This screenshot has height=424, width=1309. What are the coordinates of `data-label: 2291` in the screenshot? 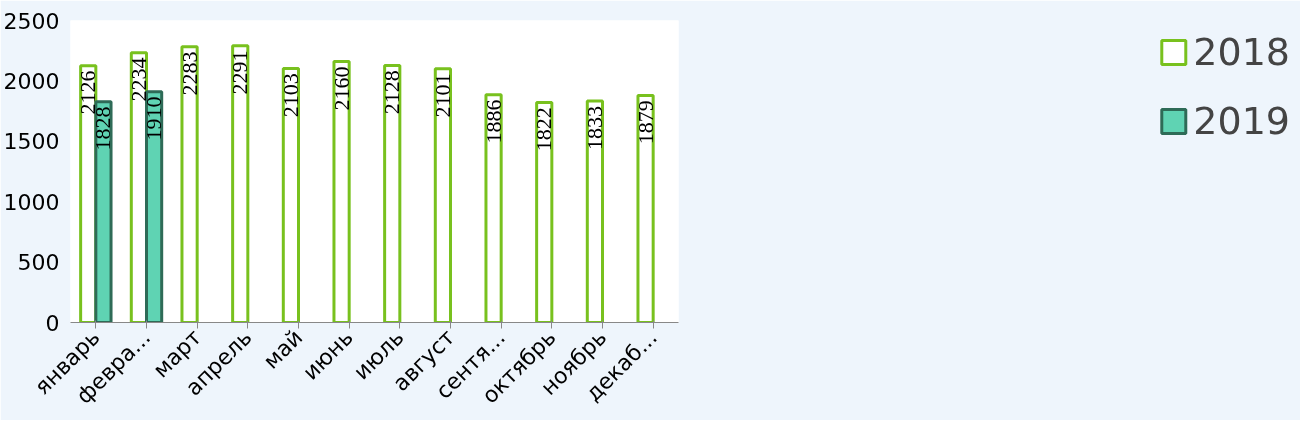 It's located at (240, 72).